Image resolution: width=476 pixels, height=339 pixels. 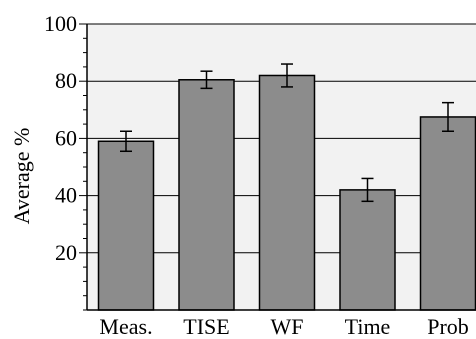 I want to click on bar-prob, so click(x=447, y=213).